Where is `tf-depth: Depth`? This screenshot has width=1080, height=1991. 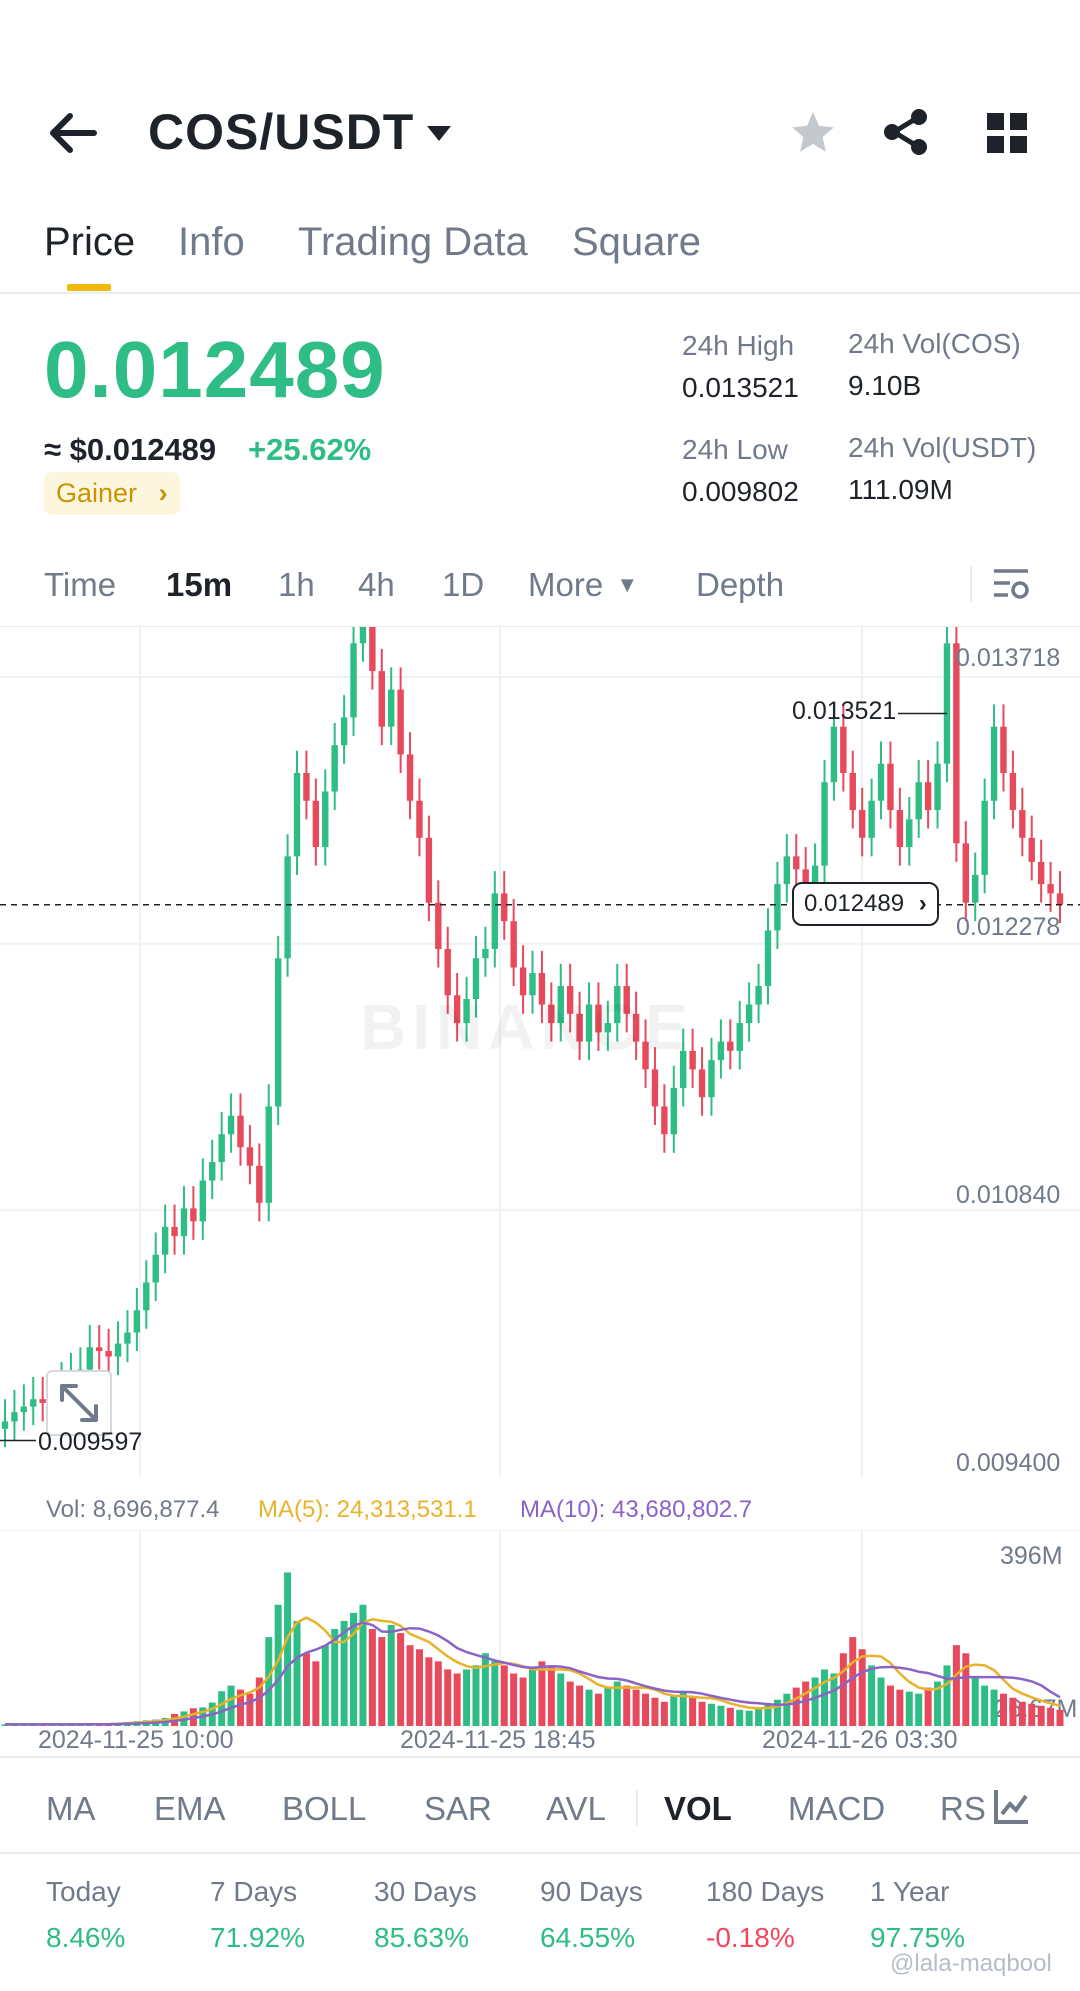
tf-depth: Depth is located at coordinates (740, 584).